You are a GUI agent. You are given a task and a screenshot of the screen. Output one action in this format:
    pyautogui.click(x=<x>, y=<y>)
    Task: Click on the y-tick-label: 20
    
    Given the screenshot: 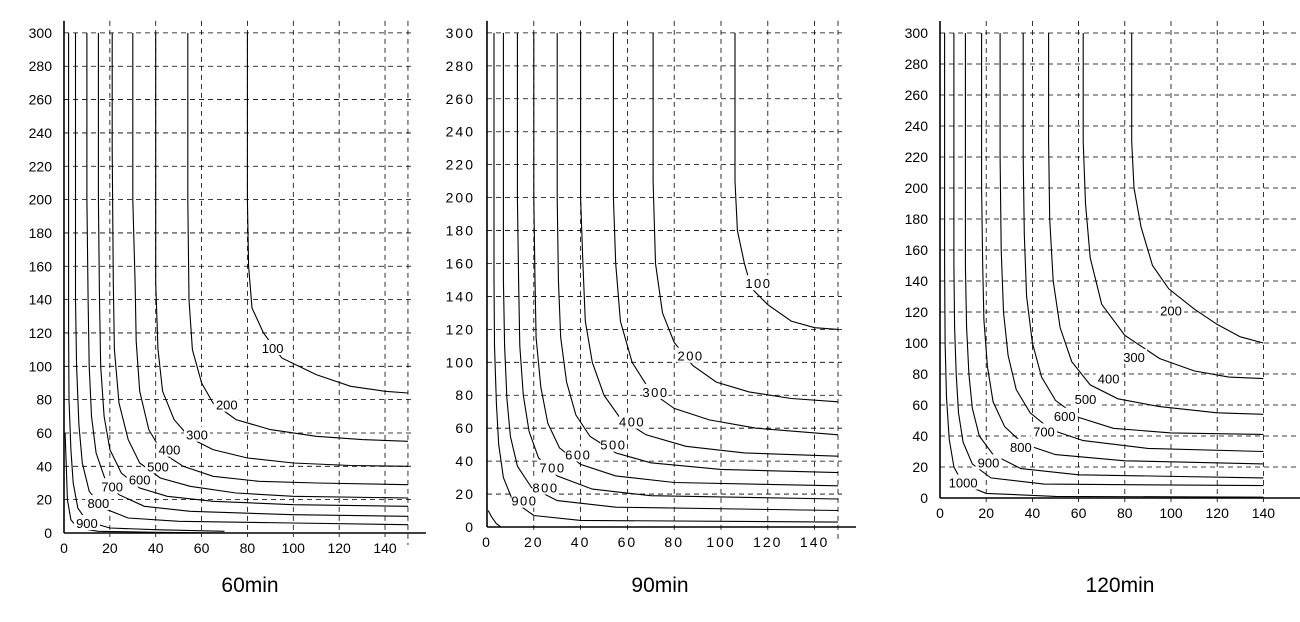 What is the action you would take?
    pyautogui.click(x=465, y=494)
    